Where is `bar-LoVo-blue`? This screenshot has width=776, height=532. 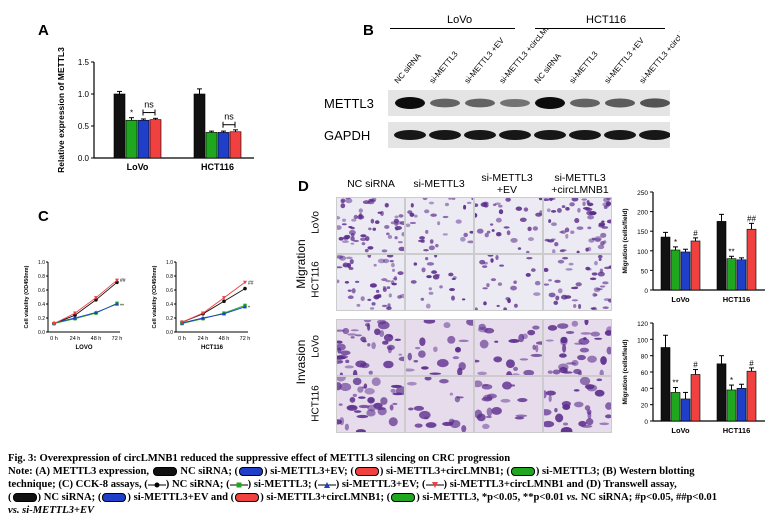 bar-LoVo-blue is located at coordinates (685, 271).